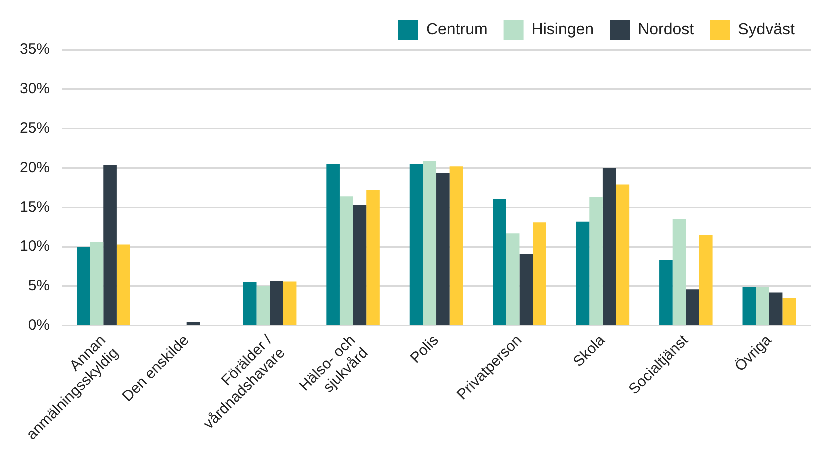 The height and width of the screenshot is (450, 821). I want to click on legend-label: Centrum, so click(457, 29).